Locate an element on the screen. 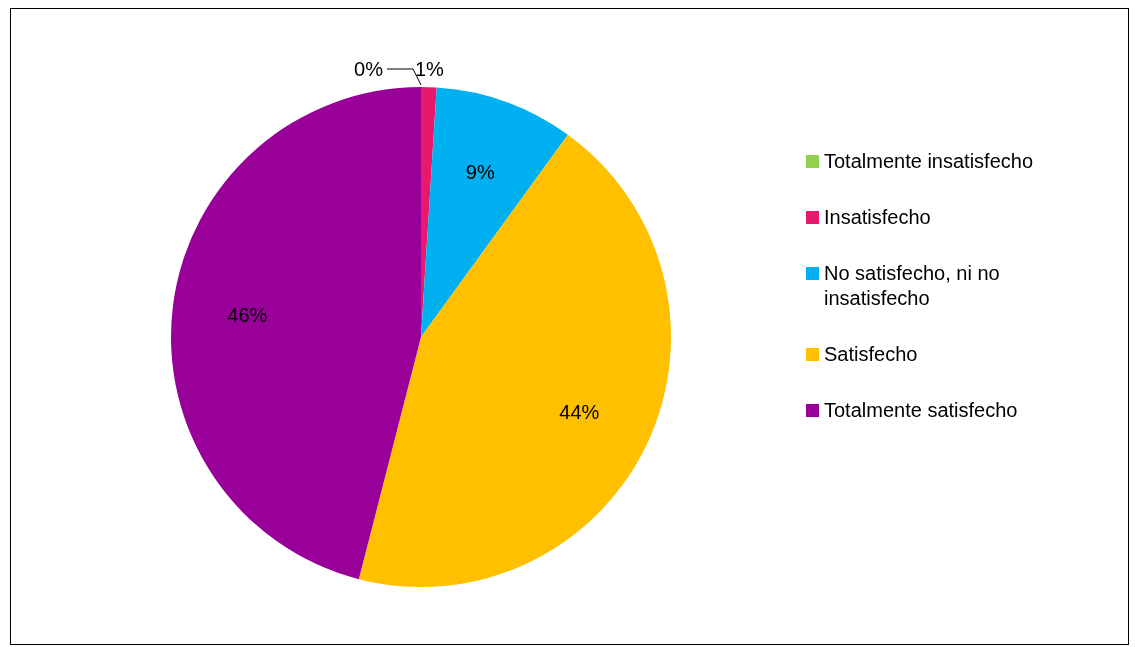  legend-label: Satisfecho is located at coordinates (871, 354).